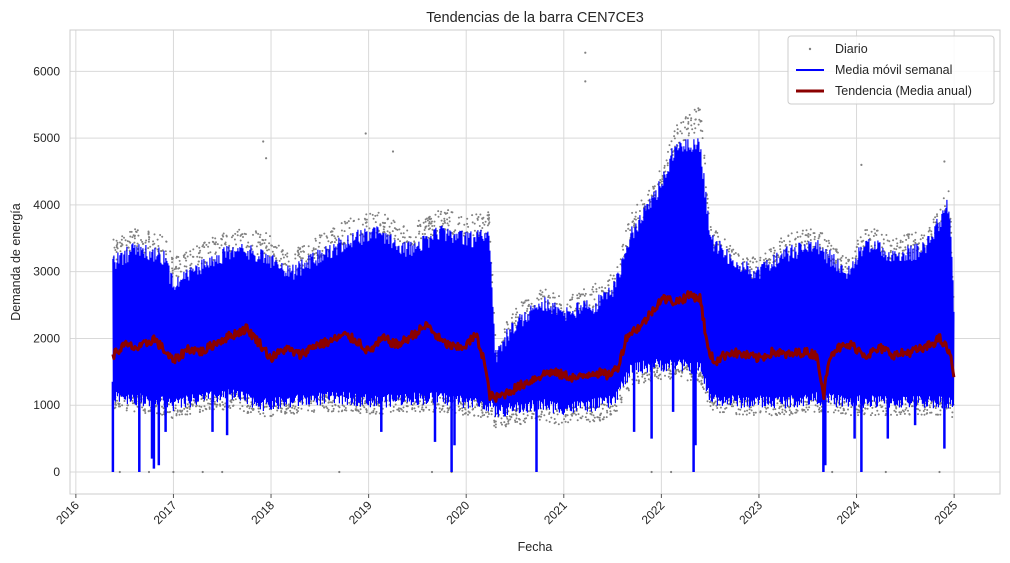 Image resolution: width=1010 pixels, height=563 pixels. Describe the element at coordinates (535, 18) in the screenshot. I see `chart-title: Tendencias de la barra CEN7CE3` at that location.